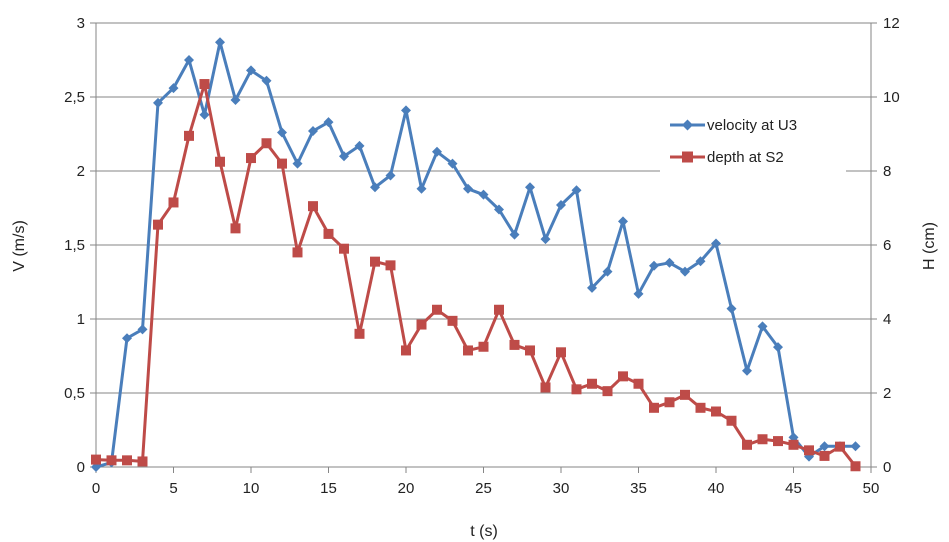 The width and height of the screenshot is (949, 542). What do you see at coordinates (81, 171) in the screenshot?
I see `y-tick-label: 2` at bounding box center [81, 171].